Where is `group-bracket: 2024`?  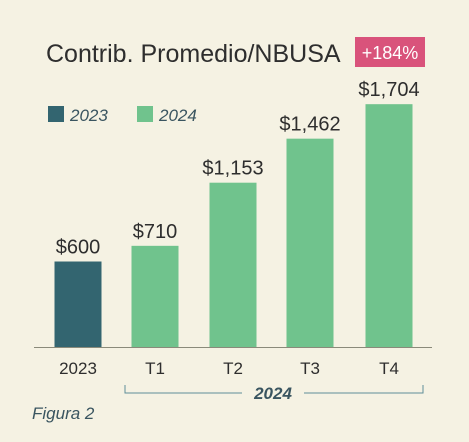
group-bracket: 2024 is located at coordinates (274, 393).